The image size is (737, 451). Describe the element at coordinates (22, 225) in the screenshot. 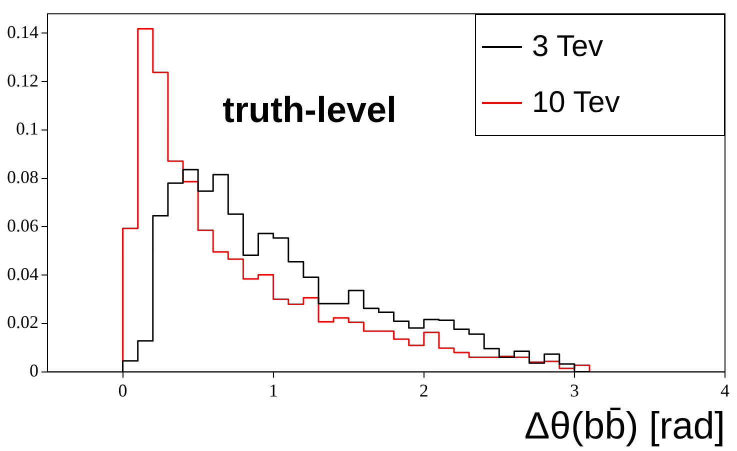

I see `y-tick-label: 0.06` at that location.